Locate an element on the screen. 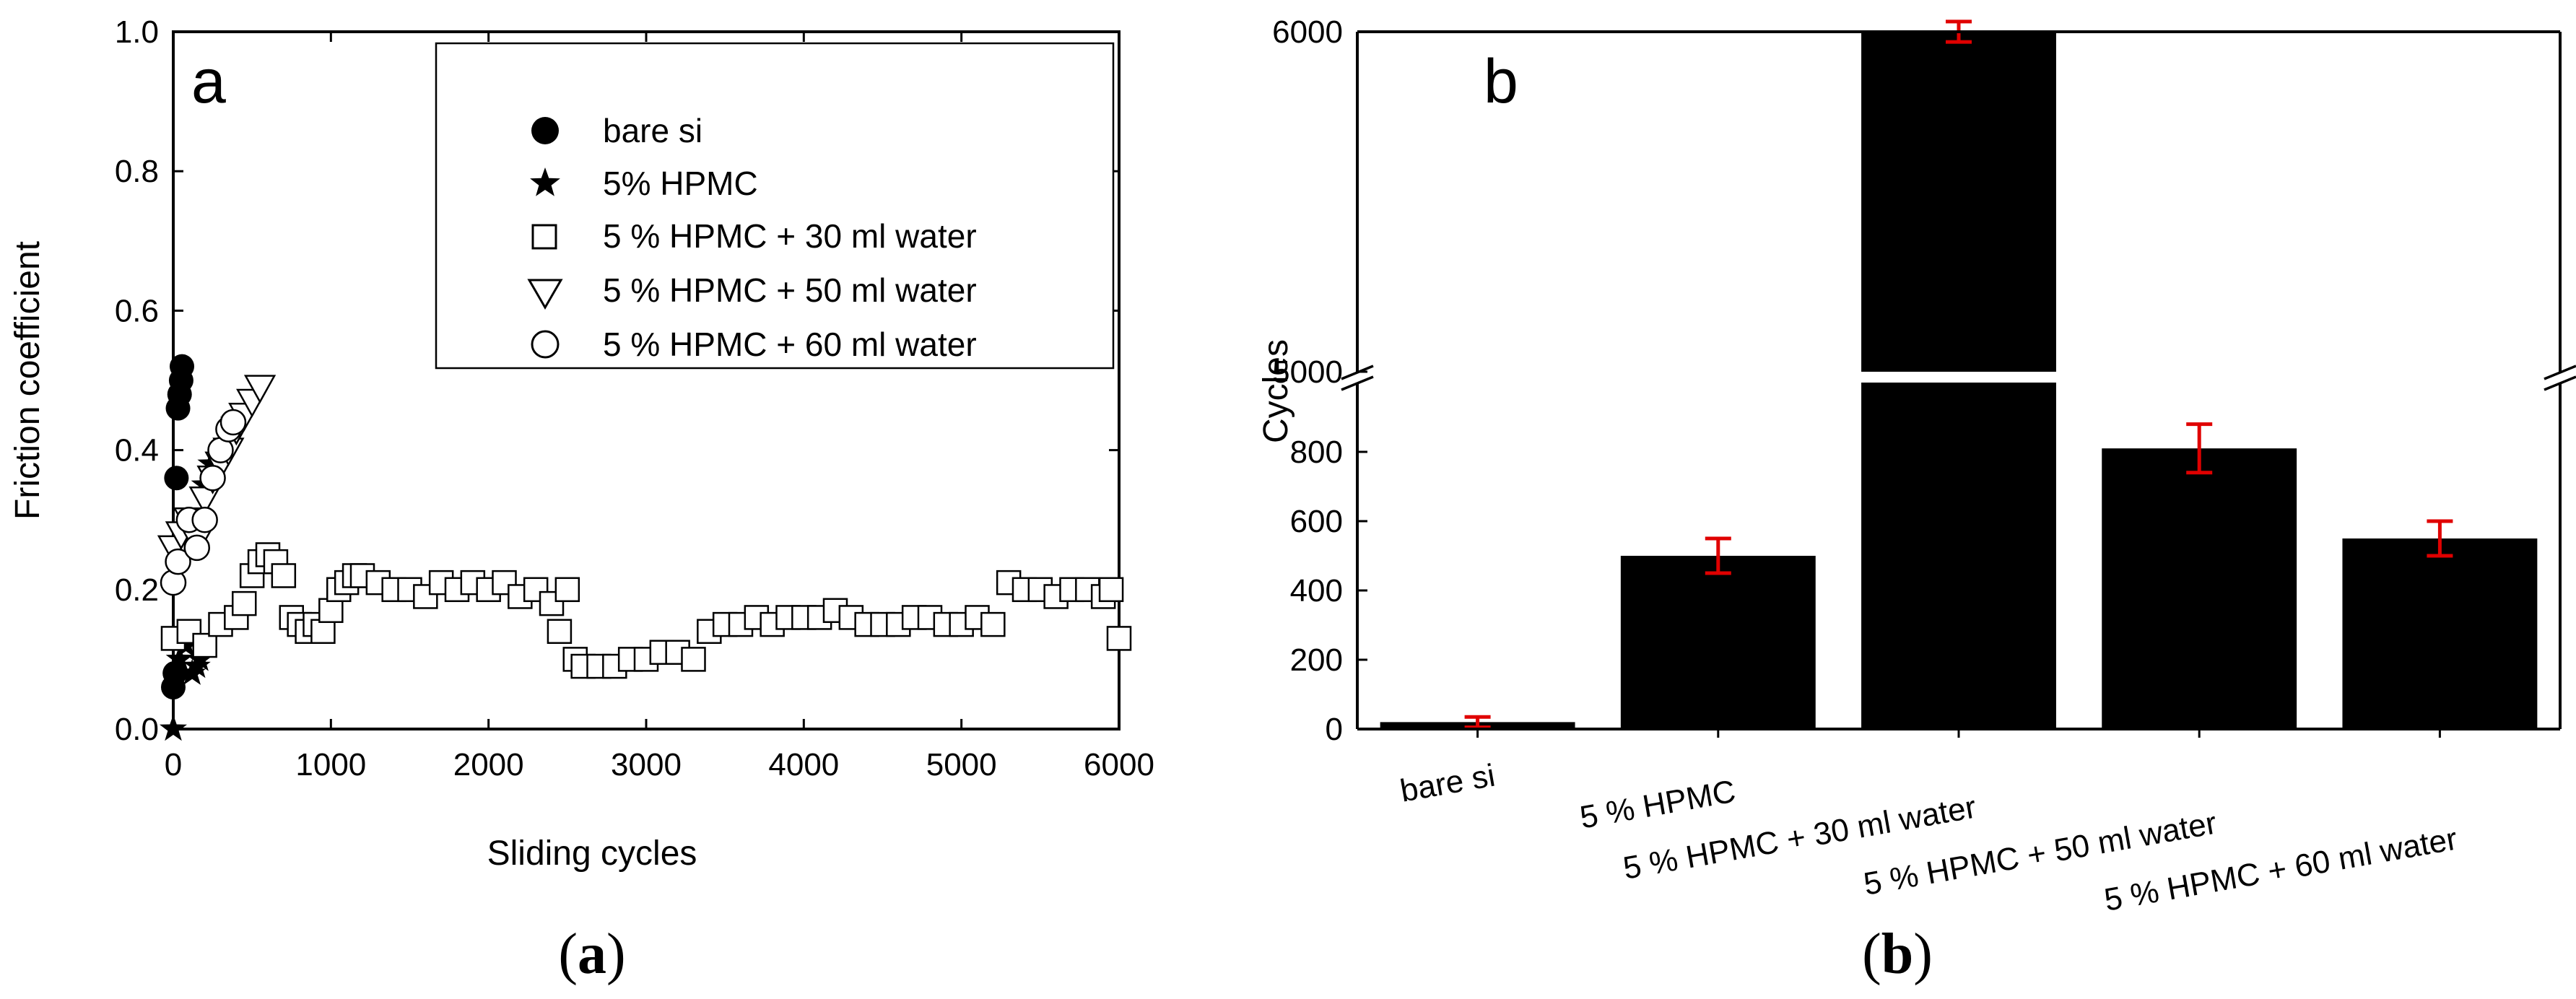  y-tick-label: 0.0 is located at coordinates (137, 730).